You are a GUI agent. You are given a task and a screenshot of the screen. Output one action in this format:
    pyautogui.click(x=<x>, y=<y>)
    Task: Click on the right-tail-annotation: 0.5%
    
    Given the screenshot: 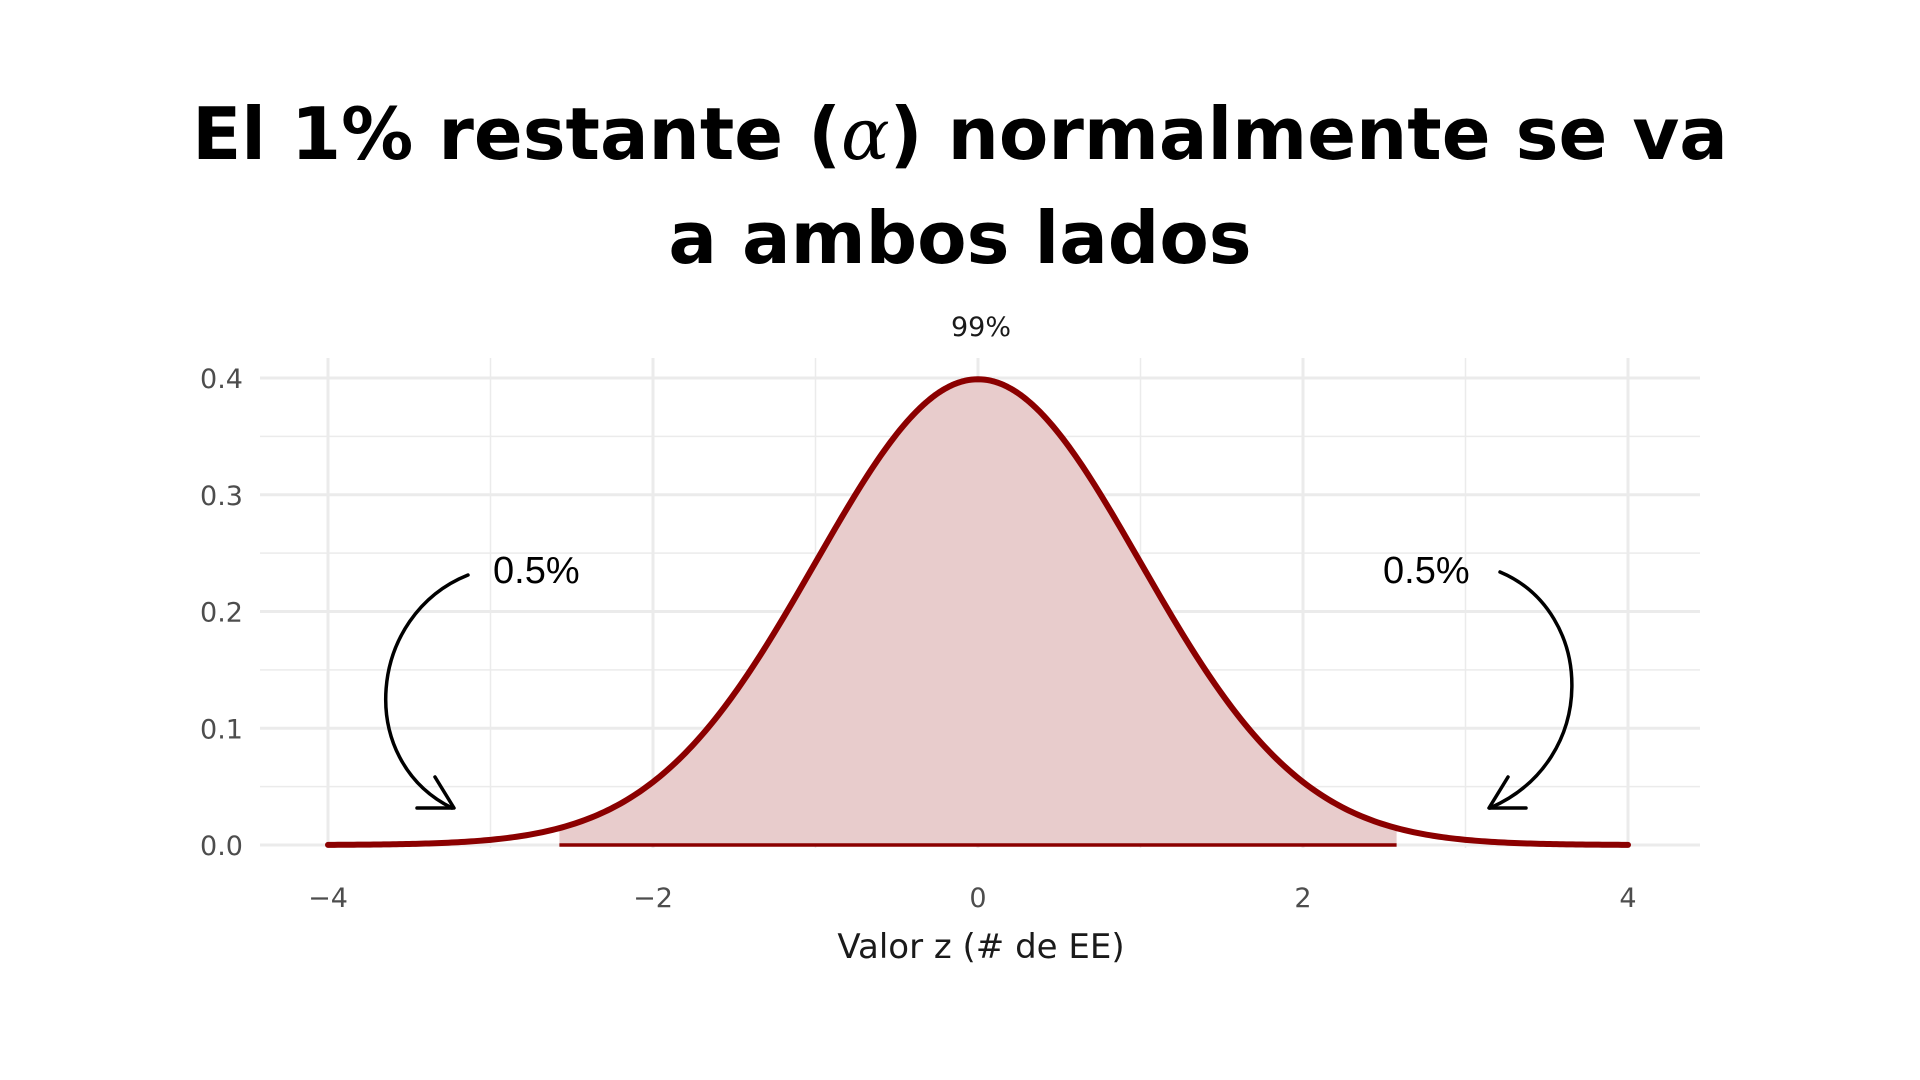 What is the action you would take?
    pyautogui.click(x=1478, y=680)
    